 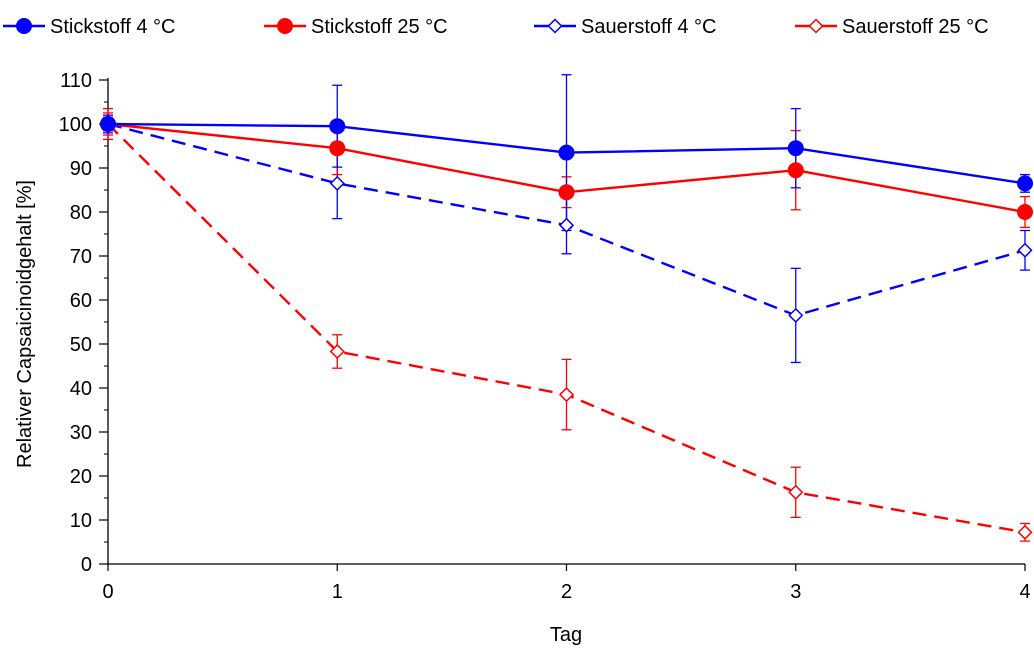 What do you see at coordinates (81, 345) in the screenshot?
I see `y-tick-label: 50` at bounding box center [81, 345].